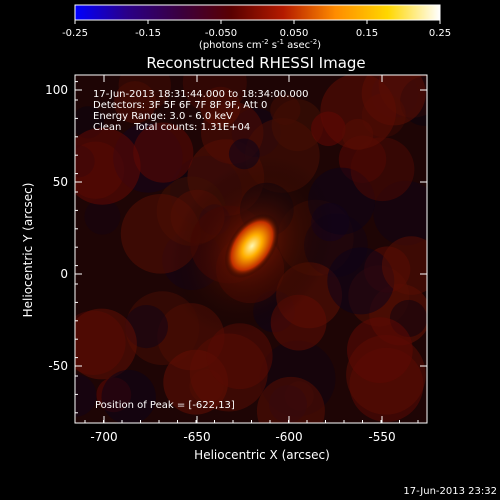  What do you see at coordinates (440, 33) in the screenshot?
I see `colorbar-tick-label: 0.25` at bounding box center [440, 33].